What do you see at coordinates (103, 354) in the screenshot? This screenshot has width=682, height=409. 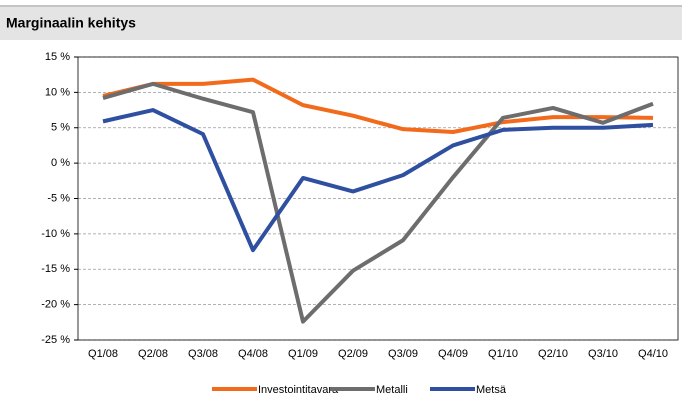 I see `x-tick-label: Q1/08` at bounding box center [103, 354].